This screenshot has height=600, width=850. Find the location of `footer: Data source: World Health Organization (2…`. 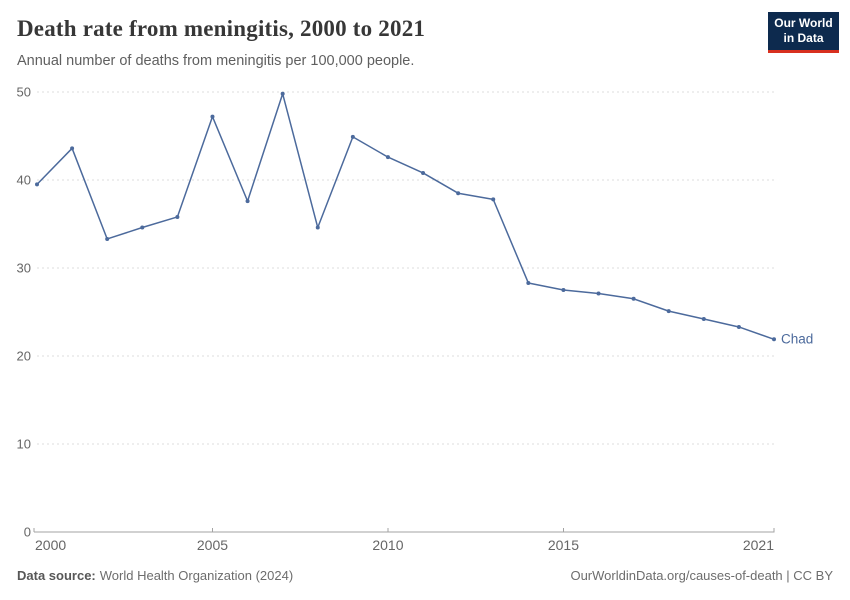

footer: Data source: World Health Organization (2… is located at coordinates (425, 575).